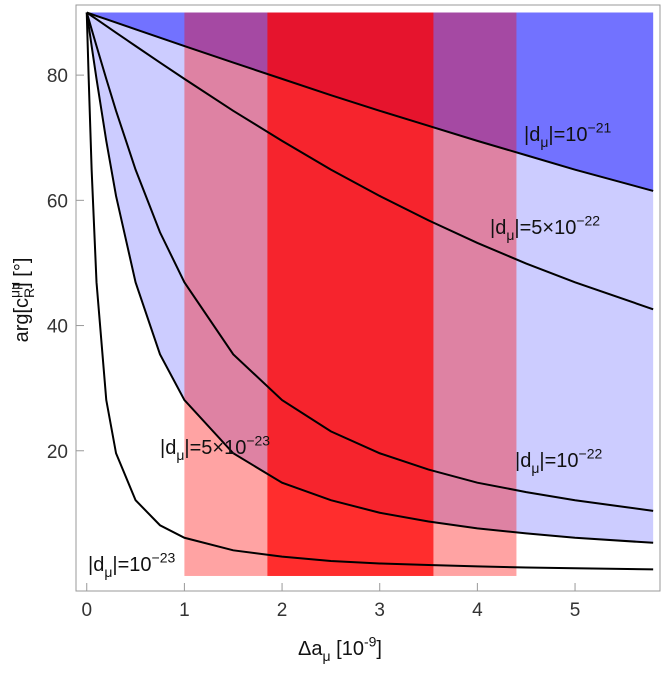 The image size is (664, 674). I want to click on x-axis-label: Δaμ [10-9], so click(340, 649).